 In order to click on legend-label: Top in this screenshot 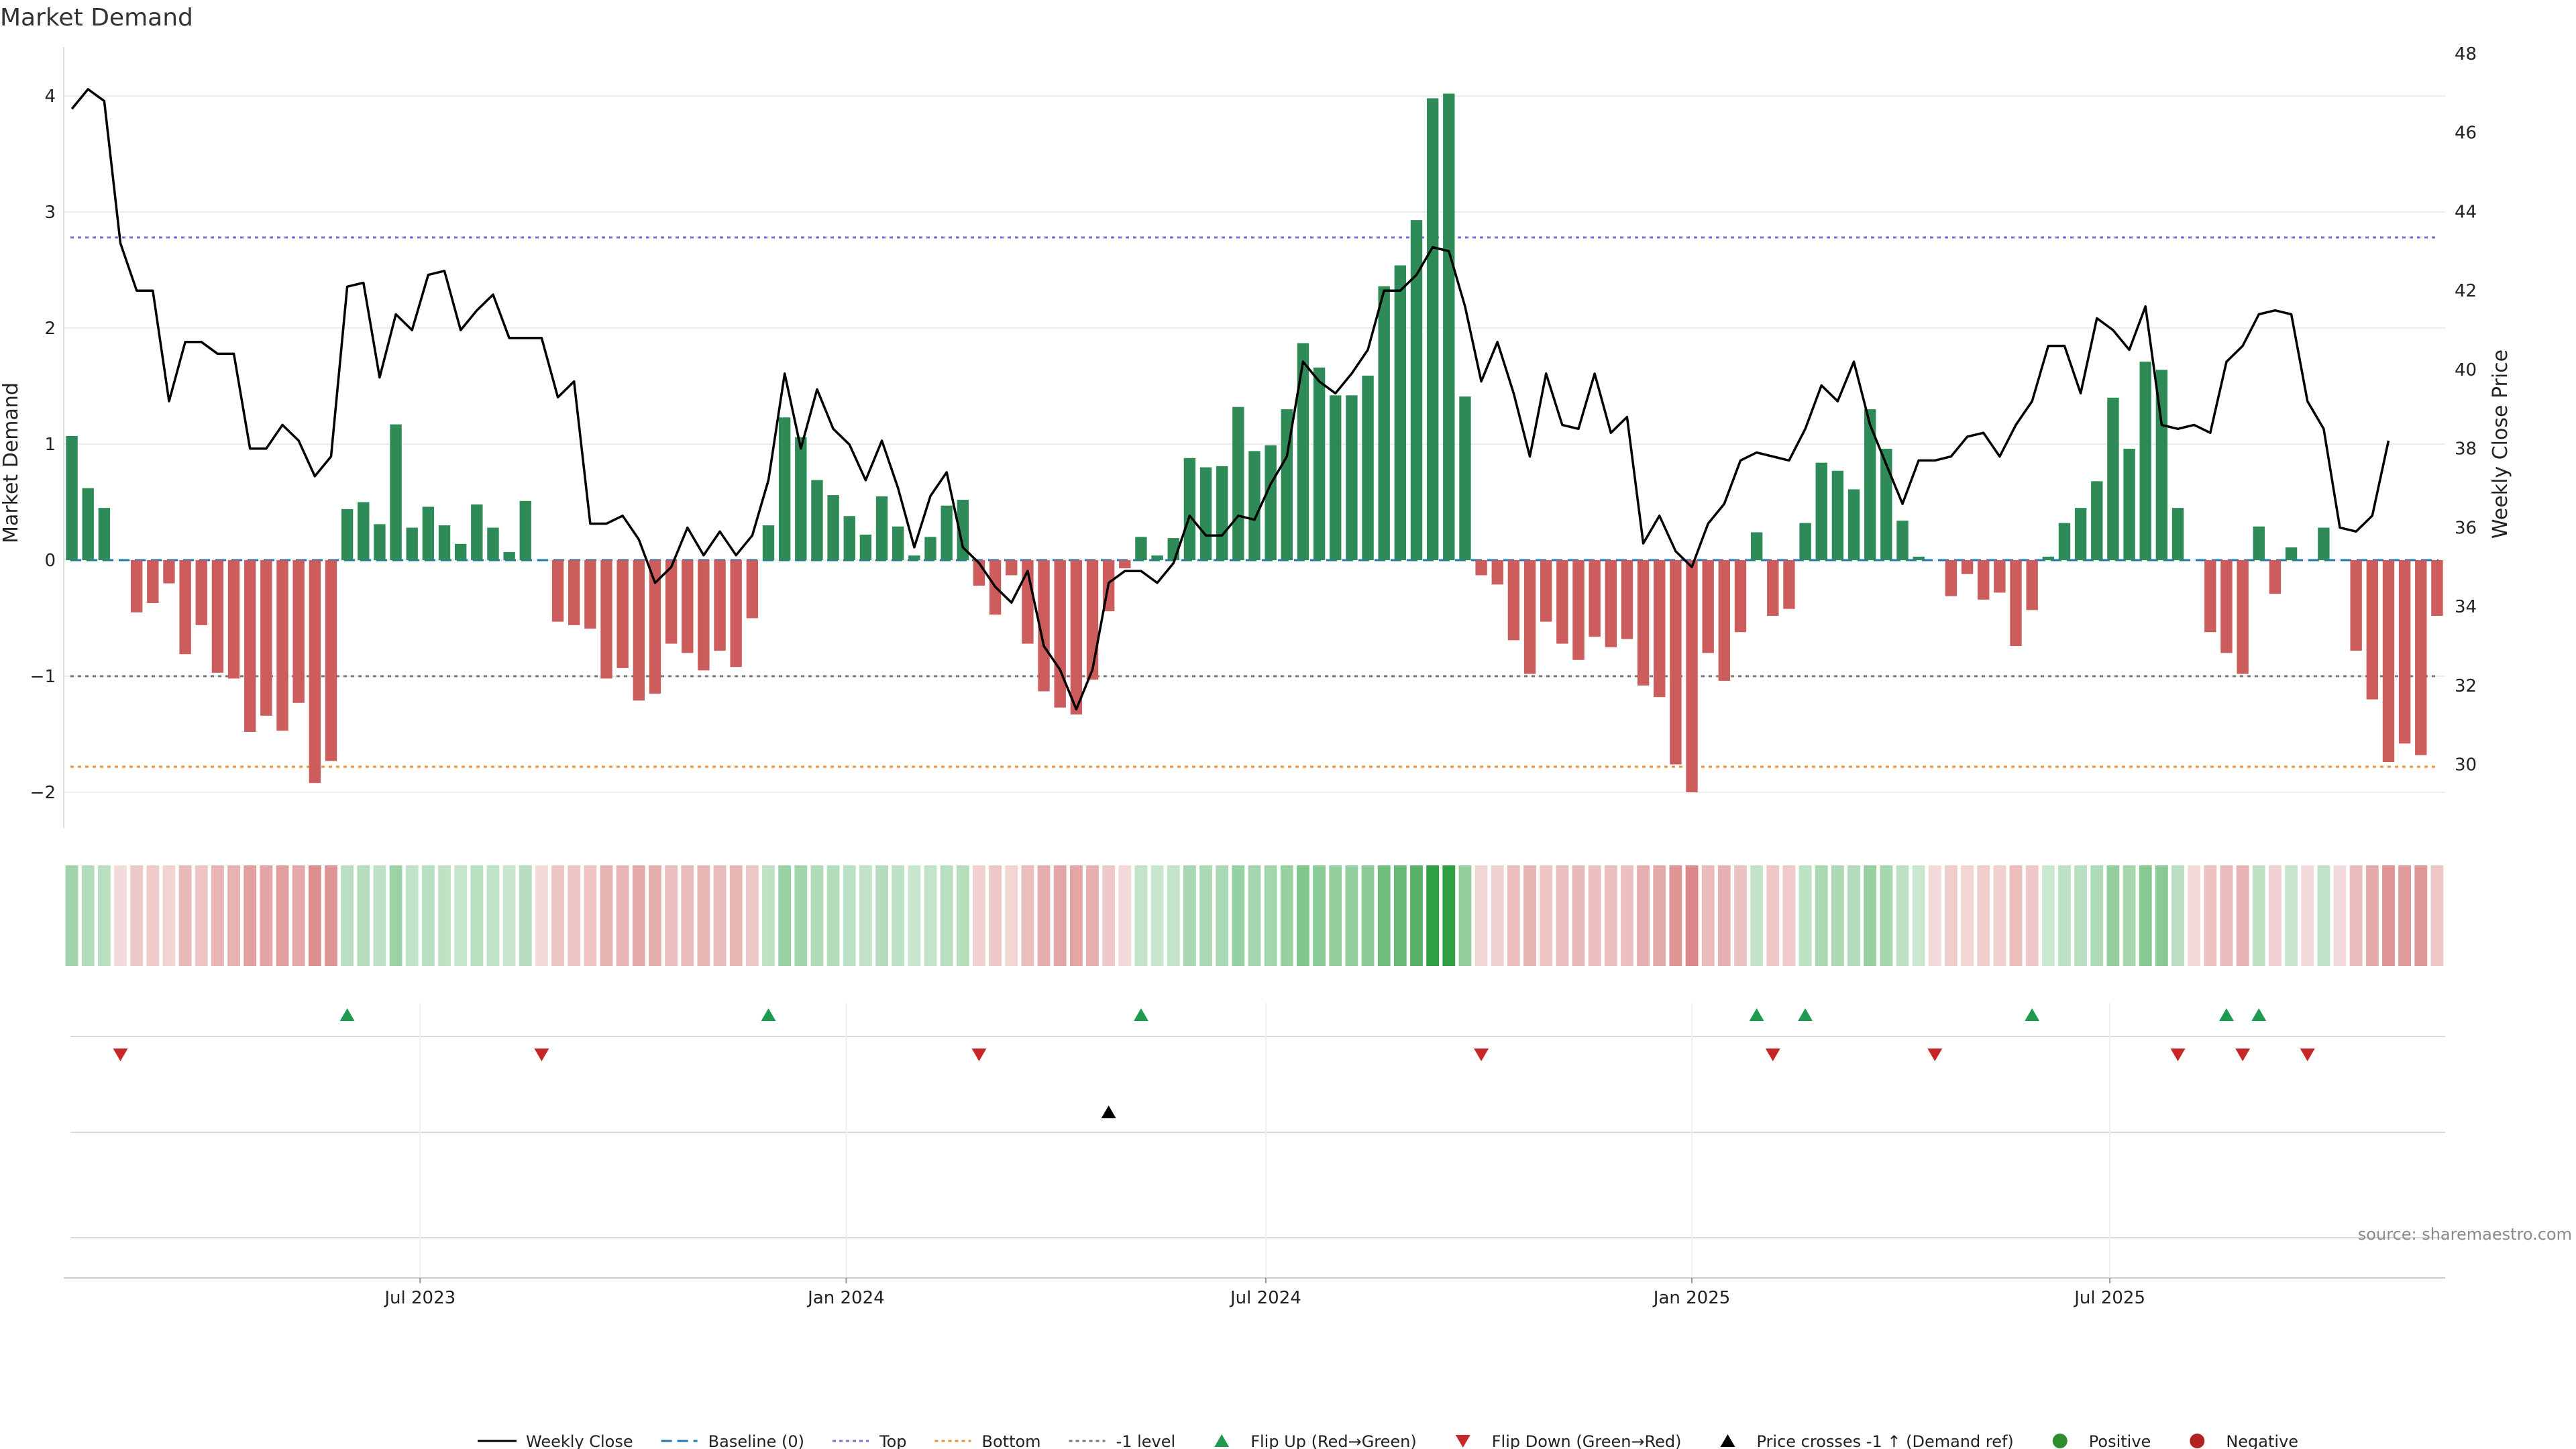, I will do `click(893, 1440)`.